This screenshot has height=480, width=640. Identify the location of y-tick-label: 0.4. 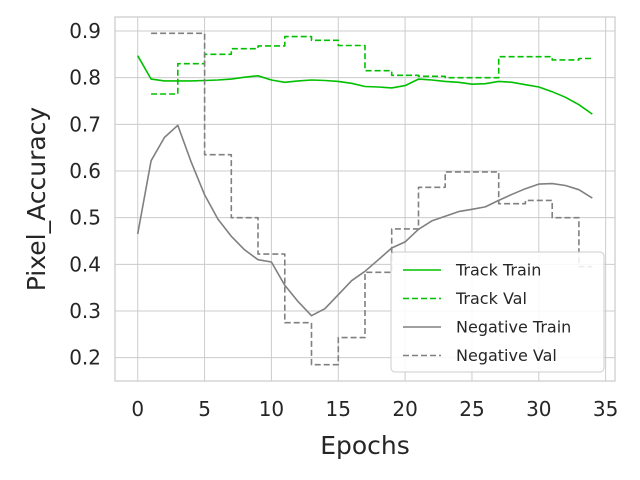
(85, 264).